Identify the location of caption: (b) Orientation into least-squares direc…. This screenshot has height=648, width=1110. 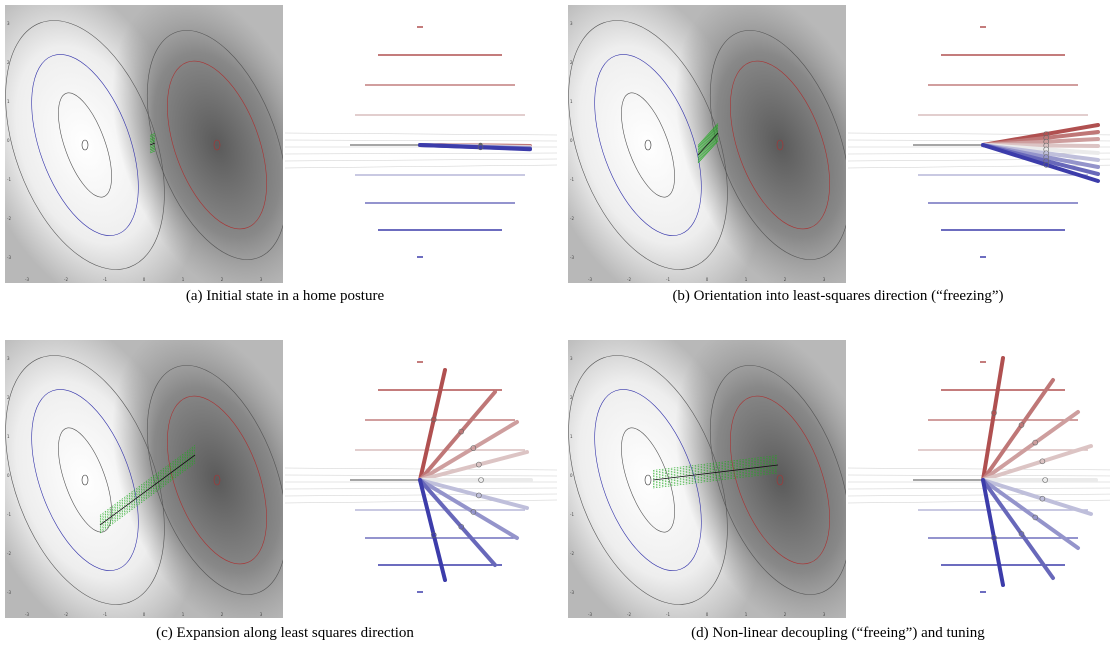
(838, 296).